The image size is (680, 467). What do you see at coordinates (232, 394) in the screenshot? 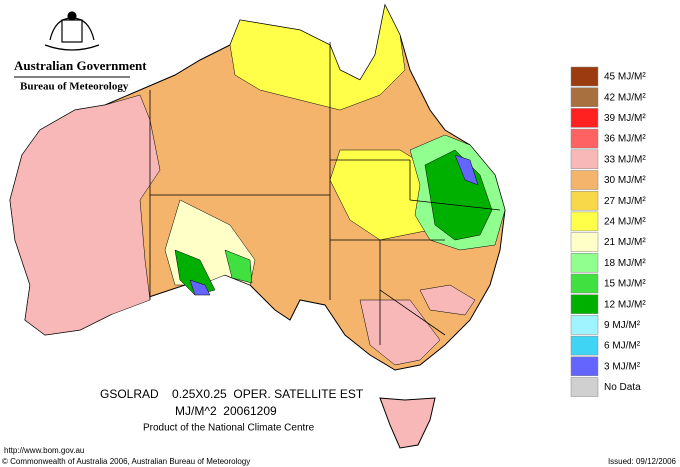
I see `caption-line: GSOLRAD 0.25X0.25 OPER. SATELLITE EST` at bounding box center [232, 394].